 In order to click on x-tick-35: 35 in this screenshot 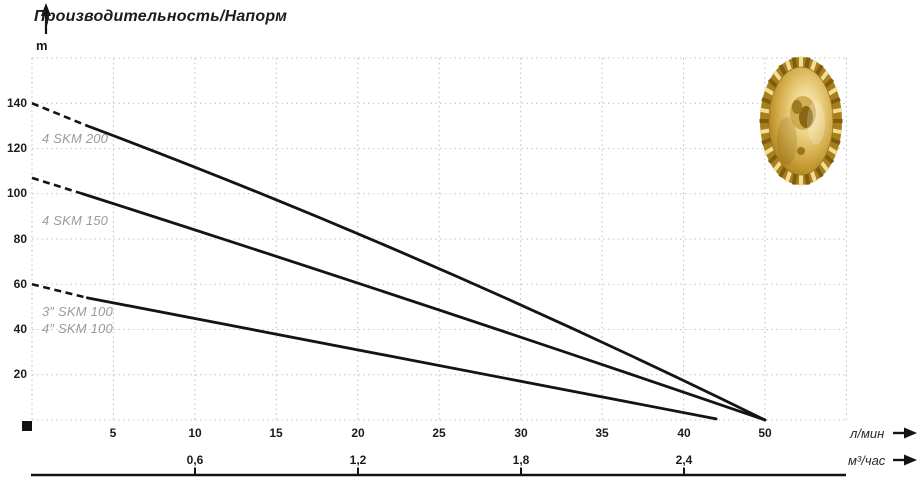, I will do `click(602, 433)`.